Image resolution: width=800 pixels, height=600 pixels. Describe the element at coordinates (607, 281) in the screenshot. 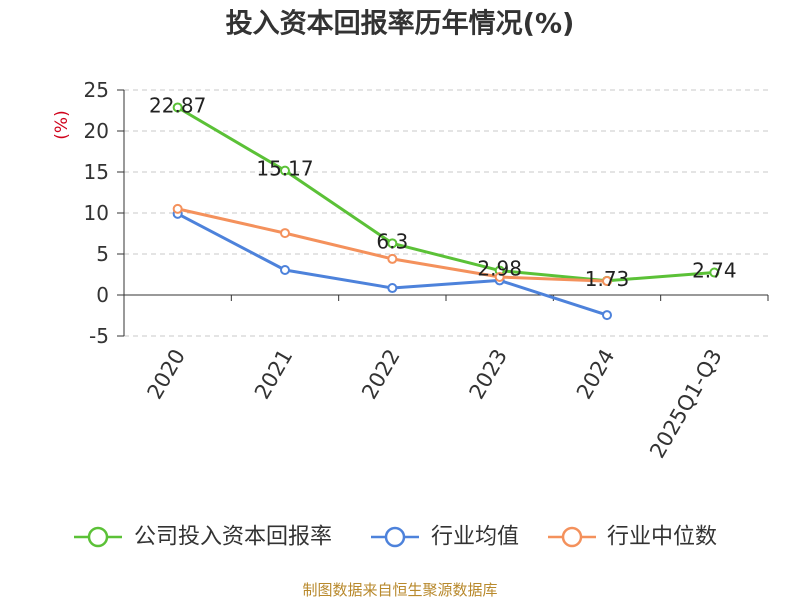

I see `point-industry-median-2024` at that location.